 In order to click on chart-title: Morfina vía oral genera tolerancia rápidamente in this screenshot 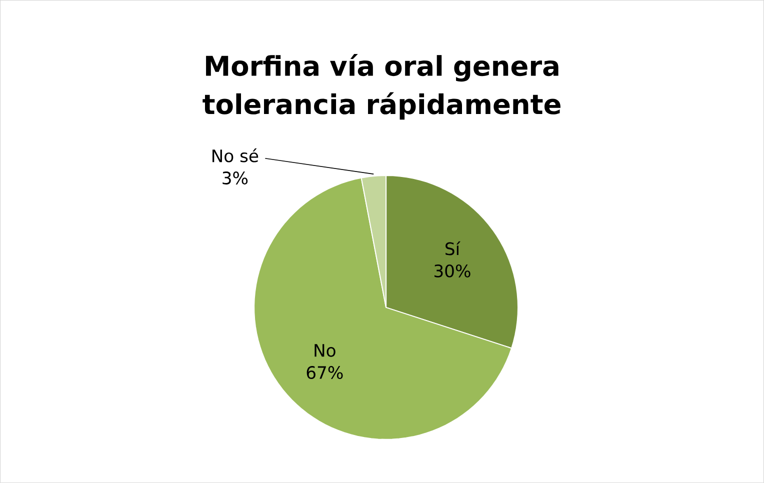, I will do `click(381, 87)`.